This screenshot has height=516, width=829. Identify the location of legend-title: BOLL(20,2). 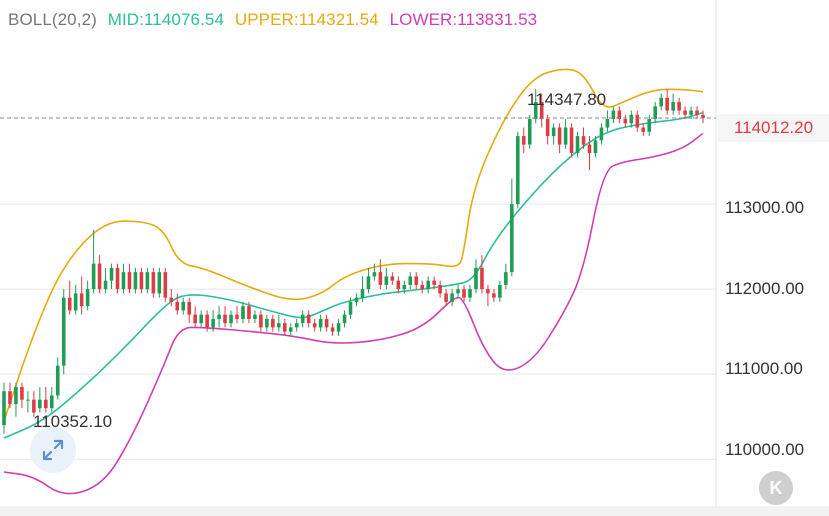
(52, 19).